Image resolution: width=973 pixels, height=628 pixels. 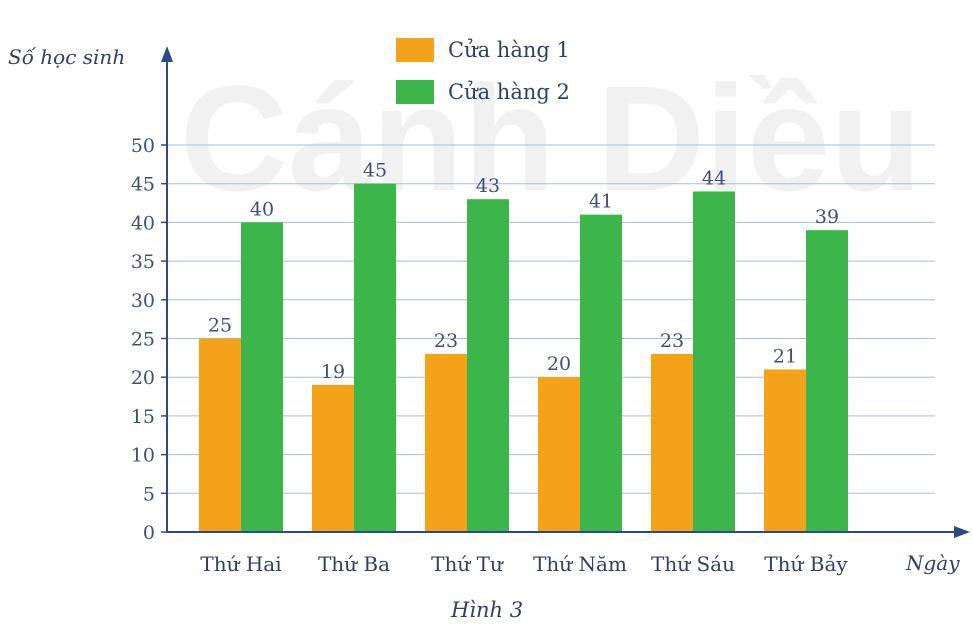 What do you see at coordinates (167, 54) in the screenshot?
I see `y-axis-arrow` at bounding box center [167, 54].